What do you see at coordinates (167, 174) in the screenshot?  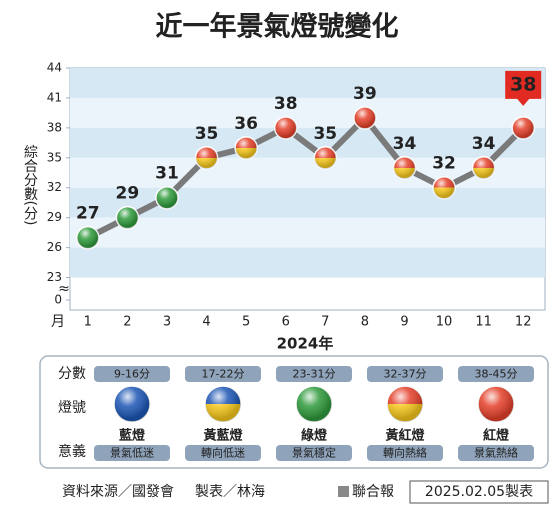 I see `data-label: 31` at bounding box center [167, 174].